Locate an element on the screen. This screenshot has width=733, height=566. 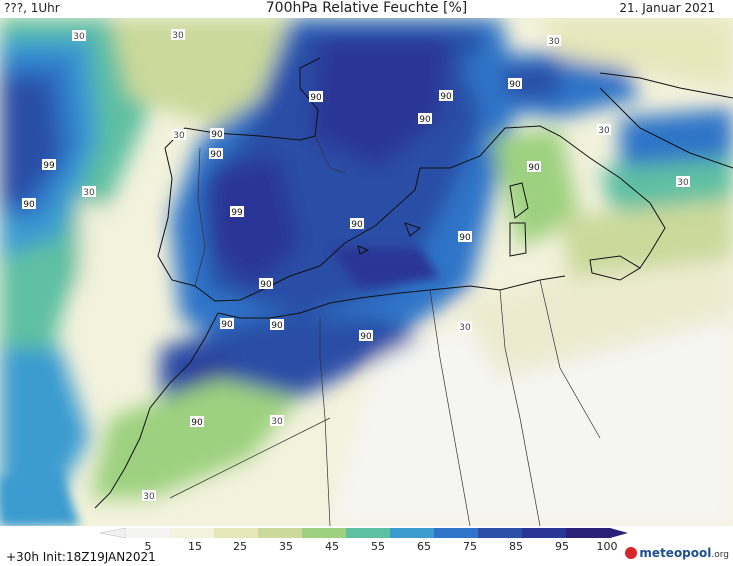
legend-tick-label: 100 is located at coordinates (607, 546).